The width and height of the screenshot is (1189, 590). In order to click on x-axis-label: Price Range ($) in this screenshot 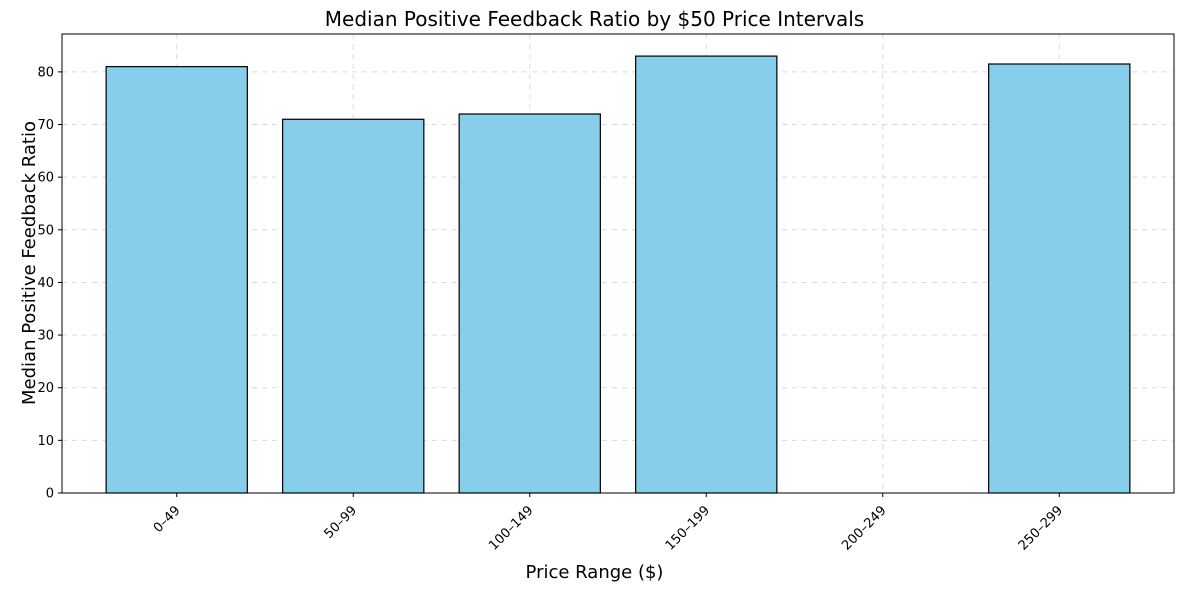, I will do `click(595, 572)`.